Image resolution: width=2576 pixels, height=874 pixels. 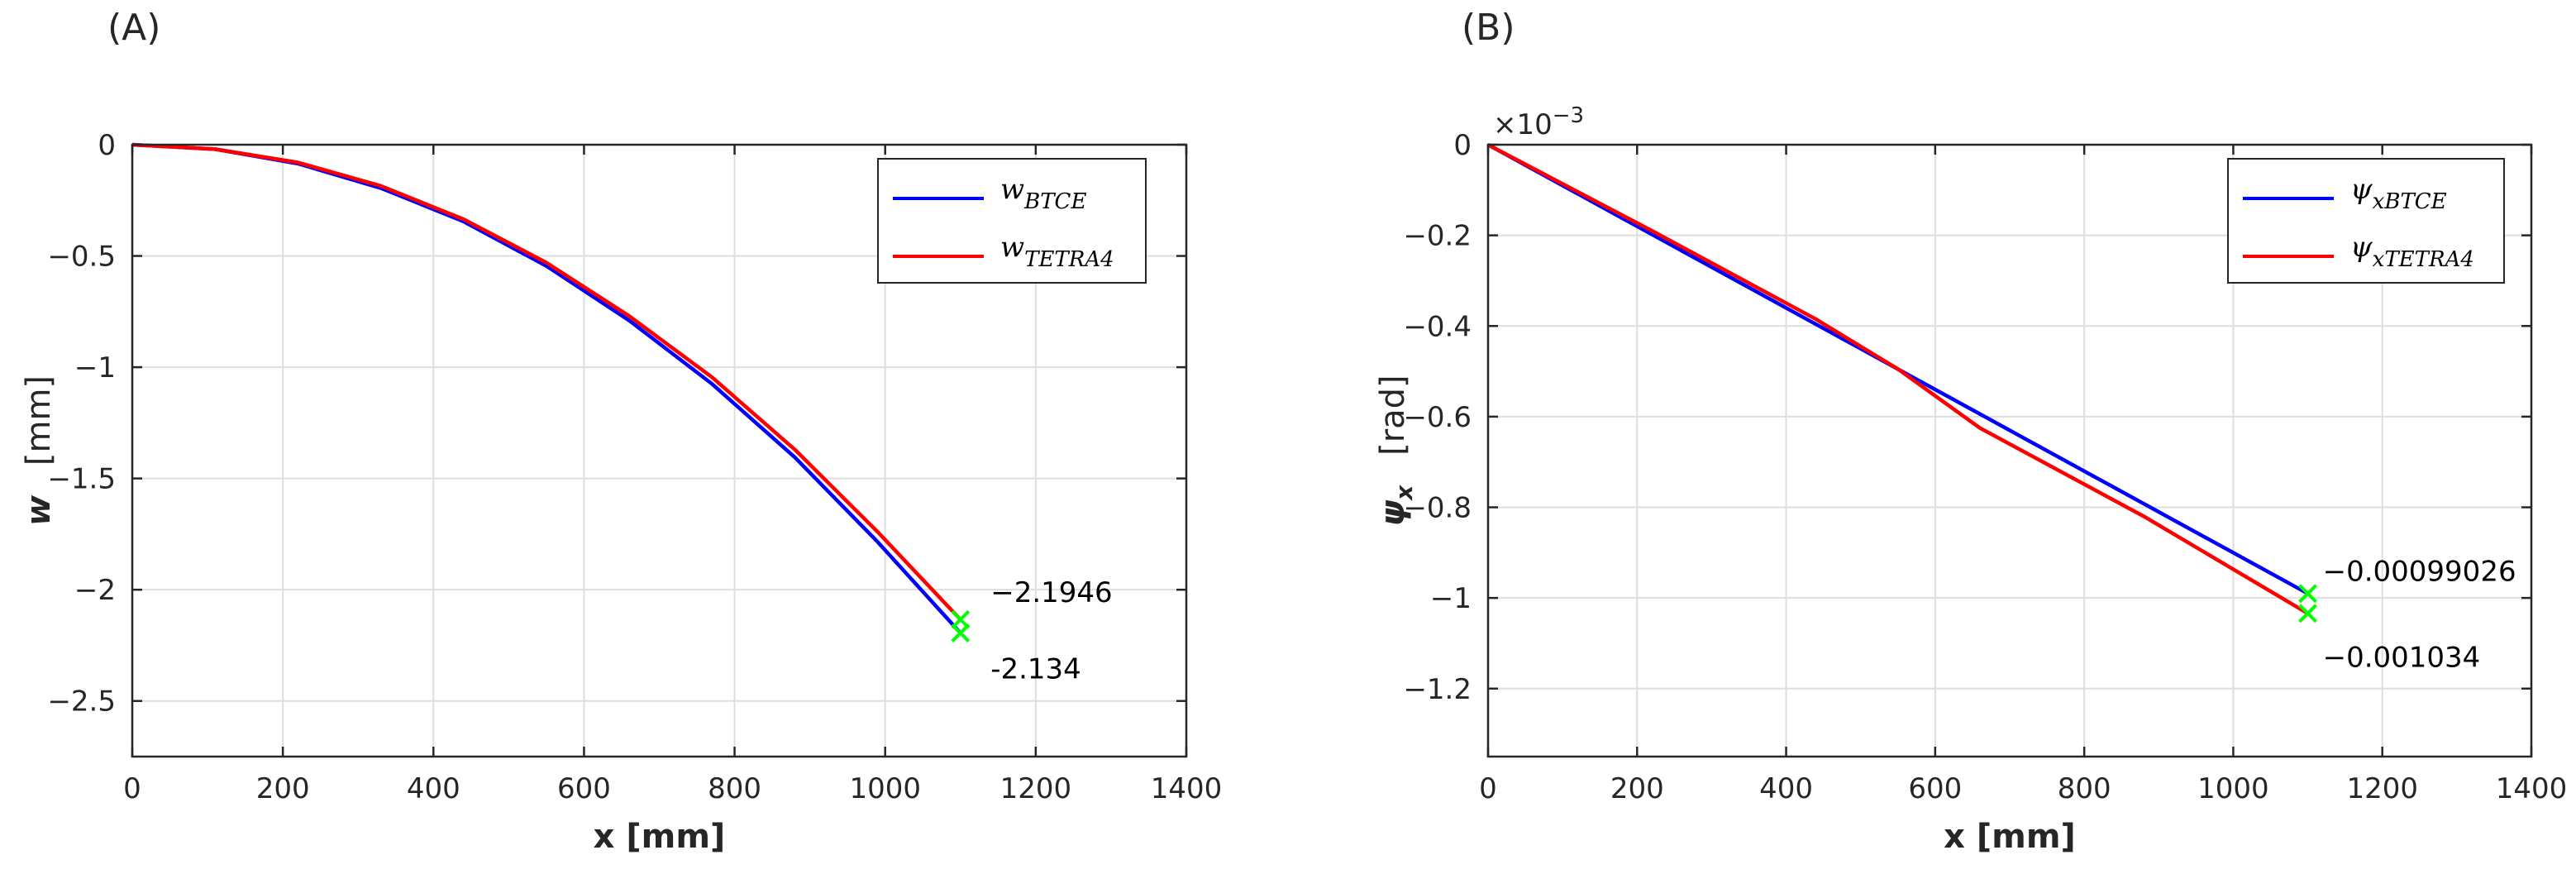 I want to click on legend-label-b-1: ψxTETRA4, so click(x=2412, y=251).